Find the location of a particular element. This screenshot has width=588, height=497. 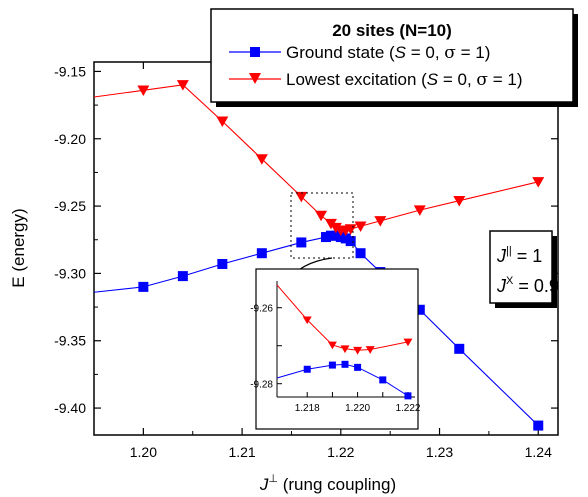

params-box is located at coordinates (521, 267).